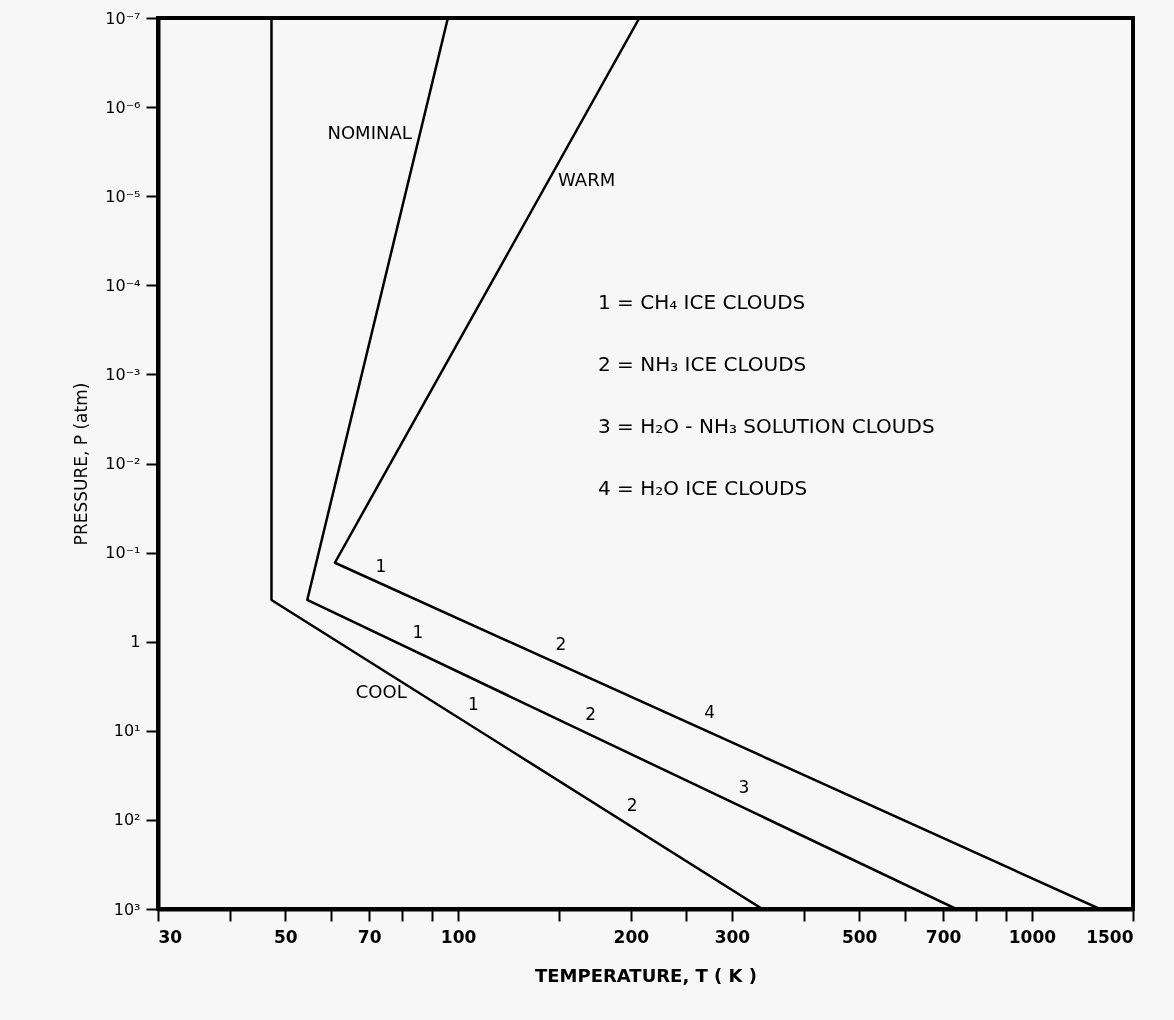 The image size is (1174, 1020). Describe the element at coordinates (744, 787) in the screenshot. I see `annotation: 3` at that location.